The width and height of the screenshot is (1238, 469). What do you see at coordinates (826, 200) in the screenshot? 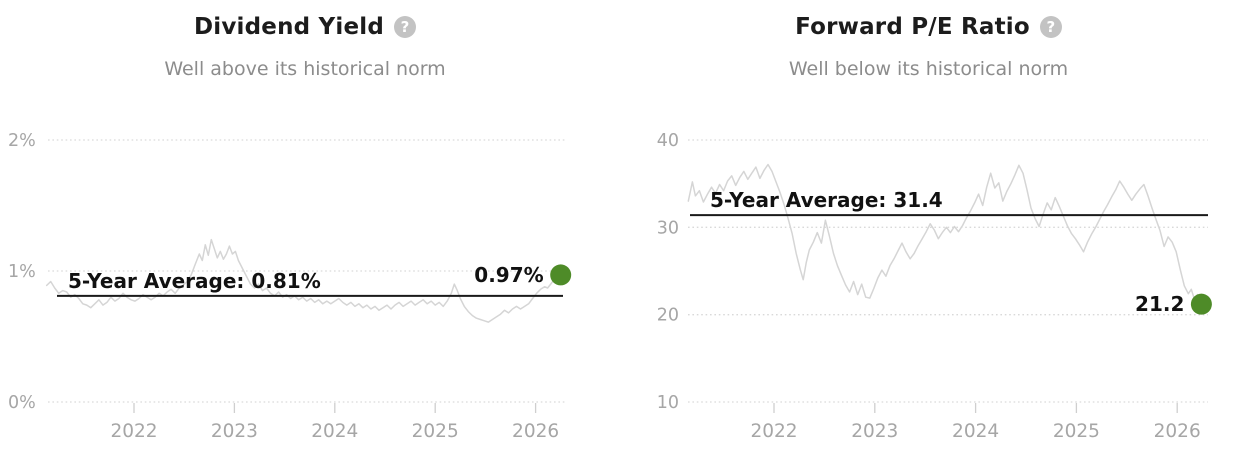
I see `average-line-label: 5-Year Average: 31.4` at bounding box center [826, 200].